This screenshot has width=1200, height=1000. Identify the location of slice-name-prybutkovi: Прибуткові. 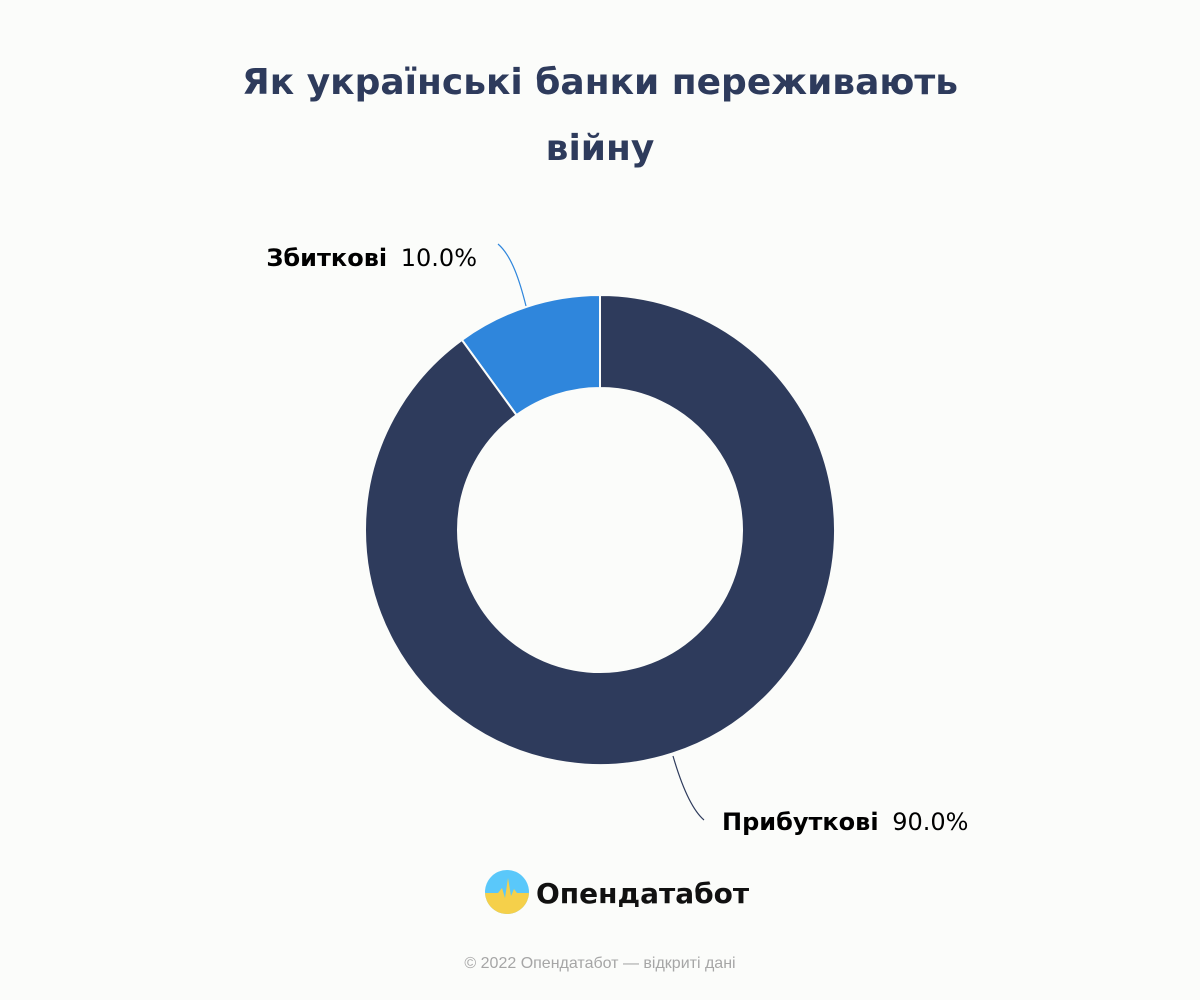
(800, 822).